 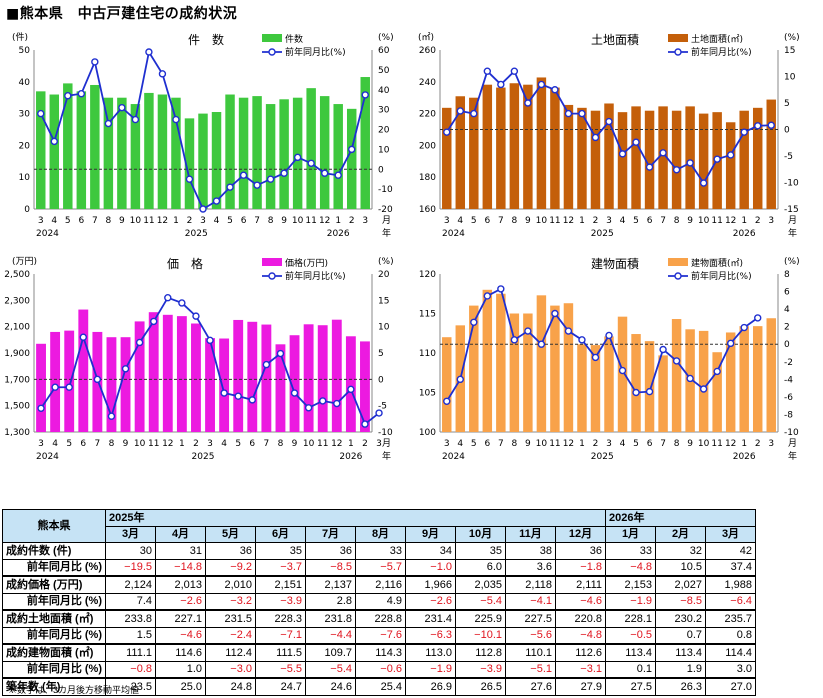 I want to click on table-cell: 3.0, so click(x=730, y=669).